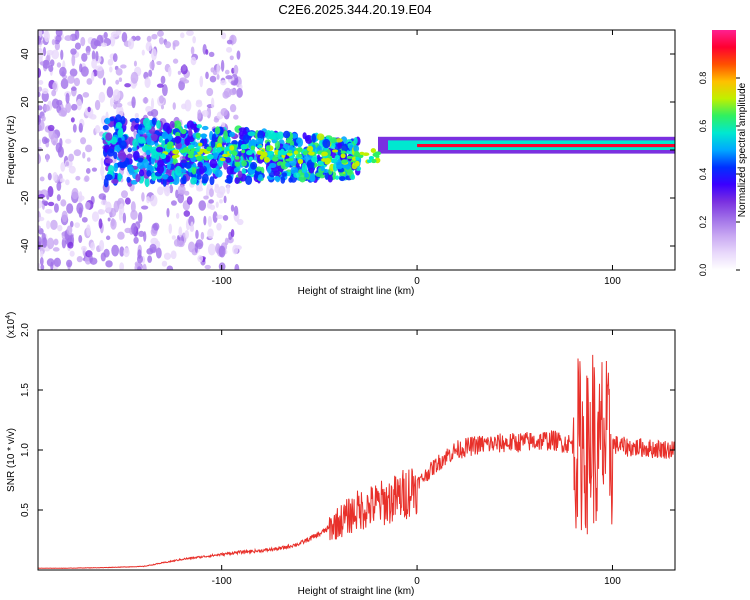 The width and height of the screenshot is (750, 600). I want to click on spectrogram-y-label: Frequency (Hz), so click(11, 150).